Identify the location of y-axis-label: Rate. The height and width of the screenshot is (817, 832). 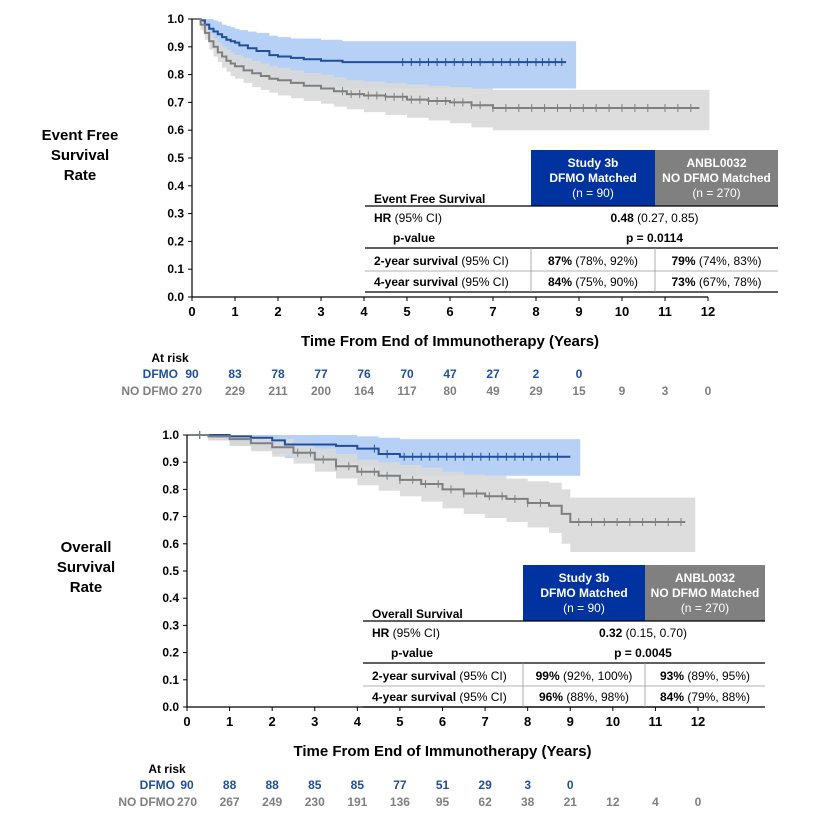
(86, 587).